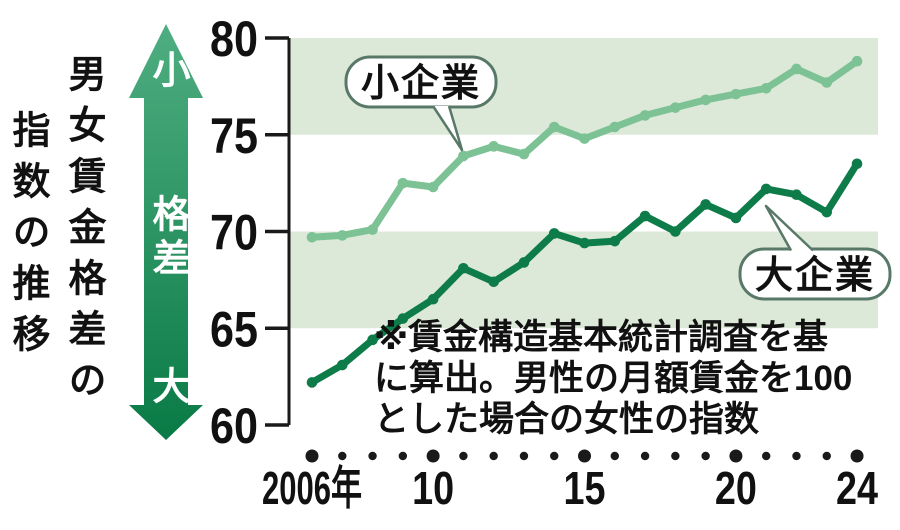 The width and height of the screenshot is (900, 530). I want to click on x-tick-label-2010: 10, so click(433, 488).